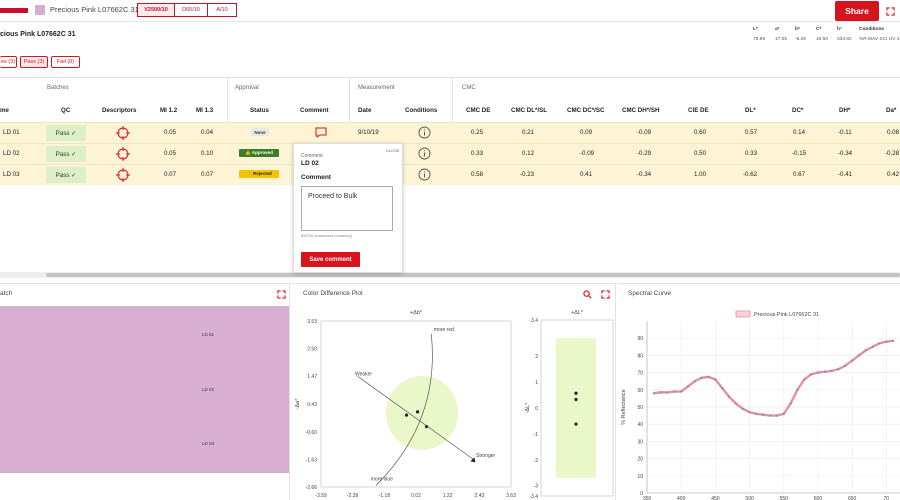  I want to click on y-tick-label: 3.4, so click(534, 321).